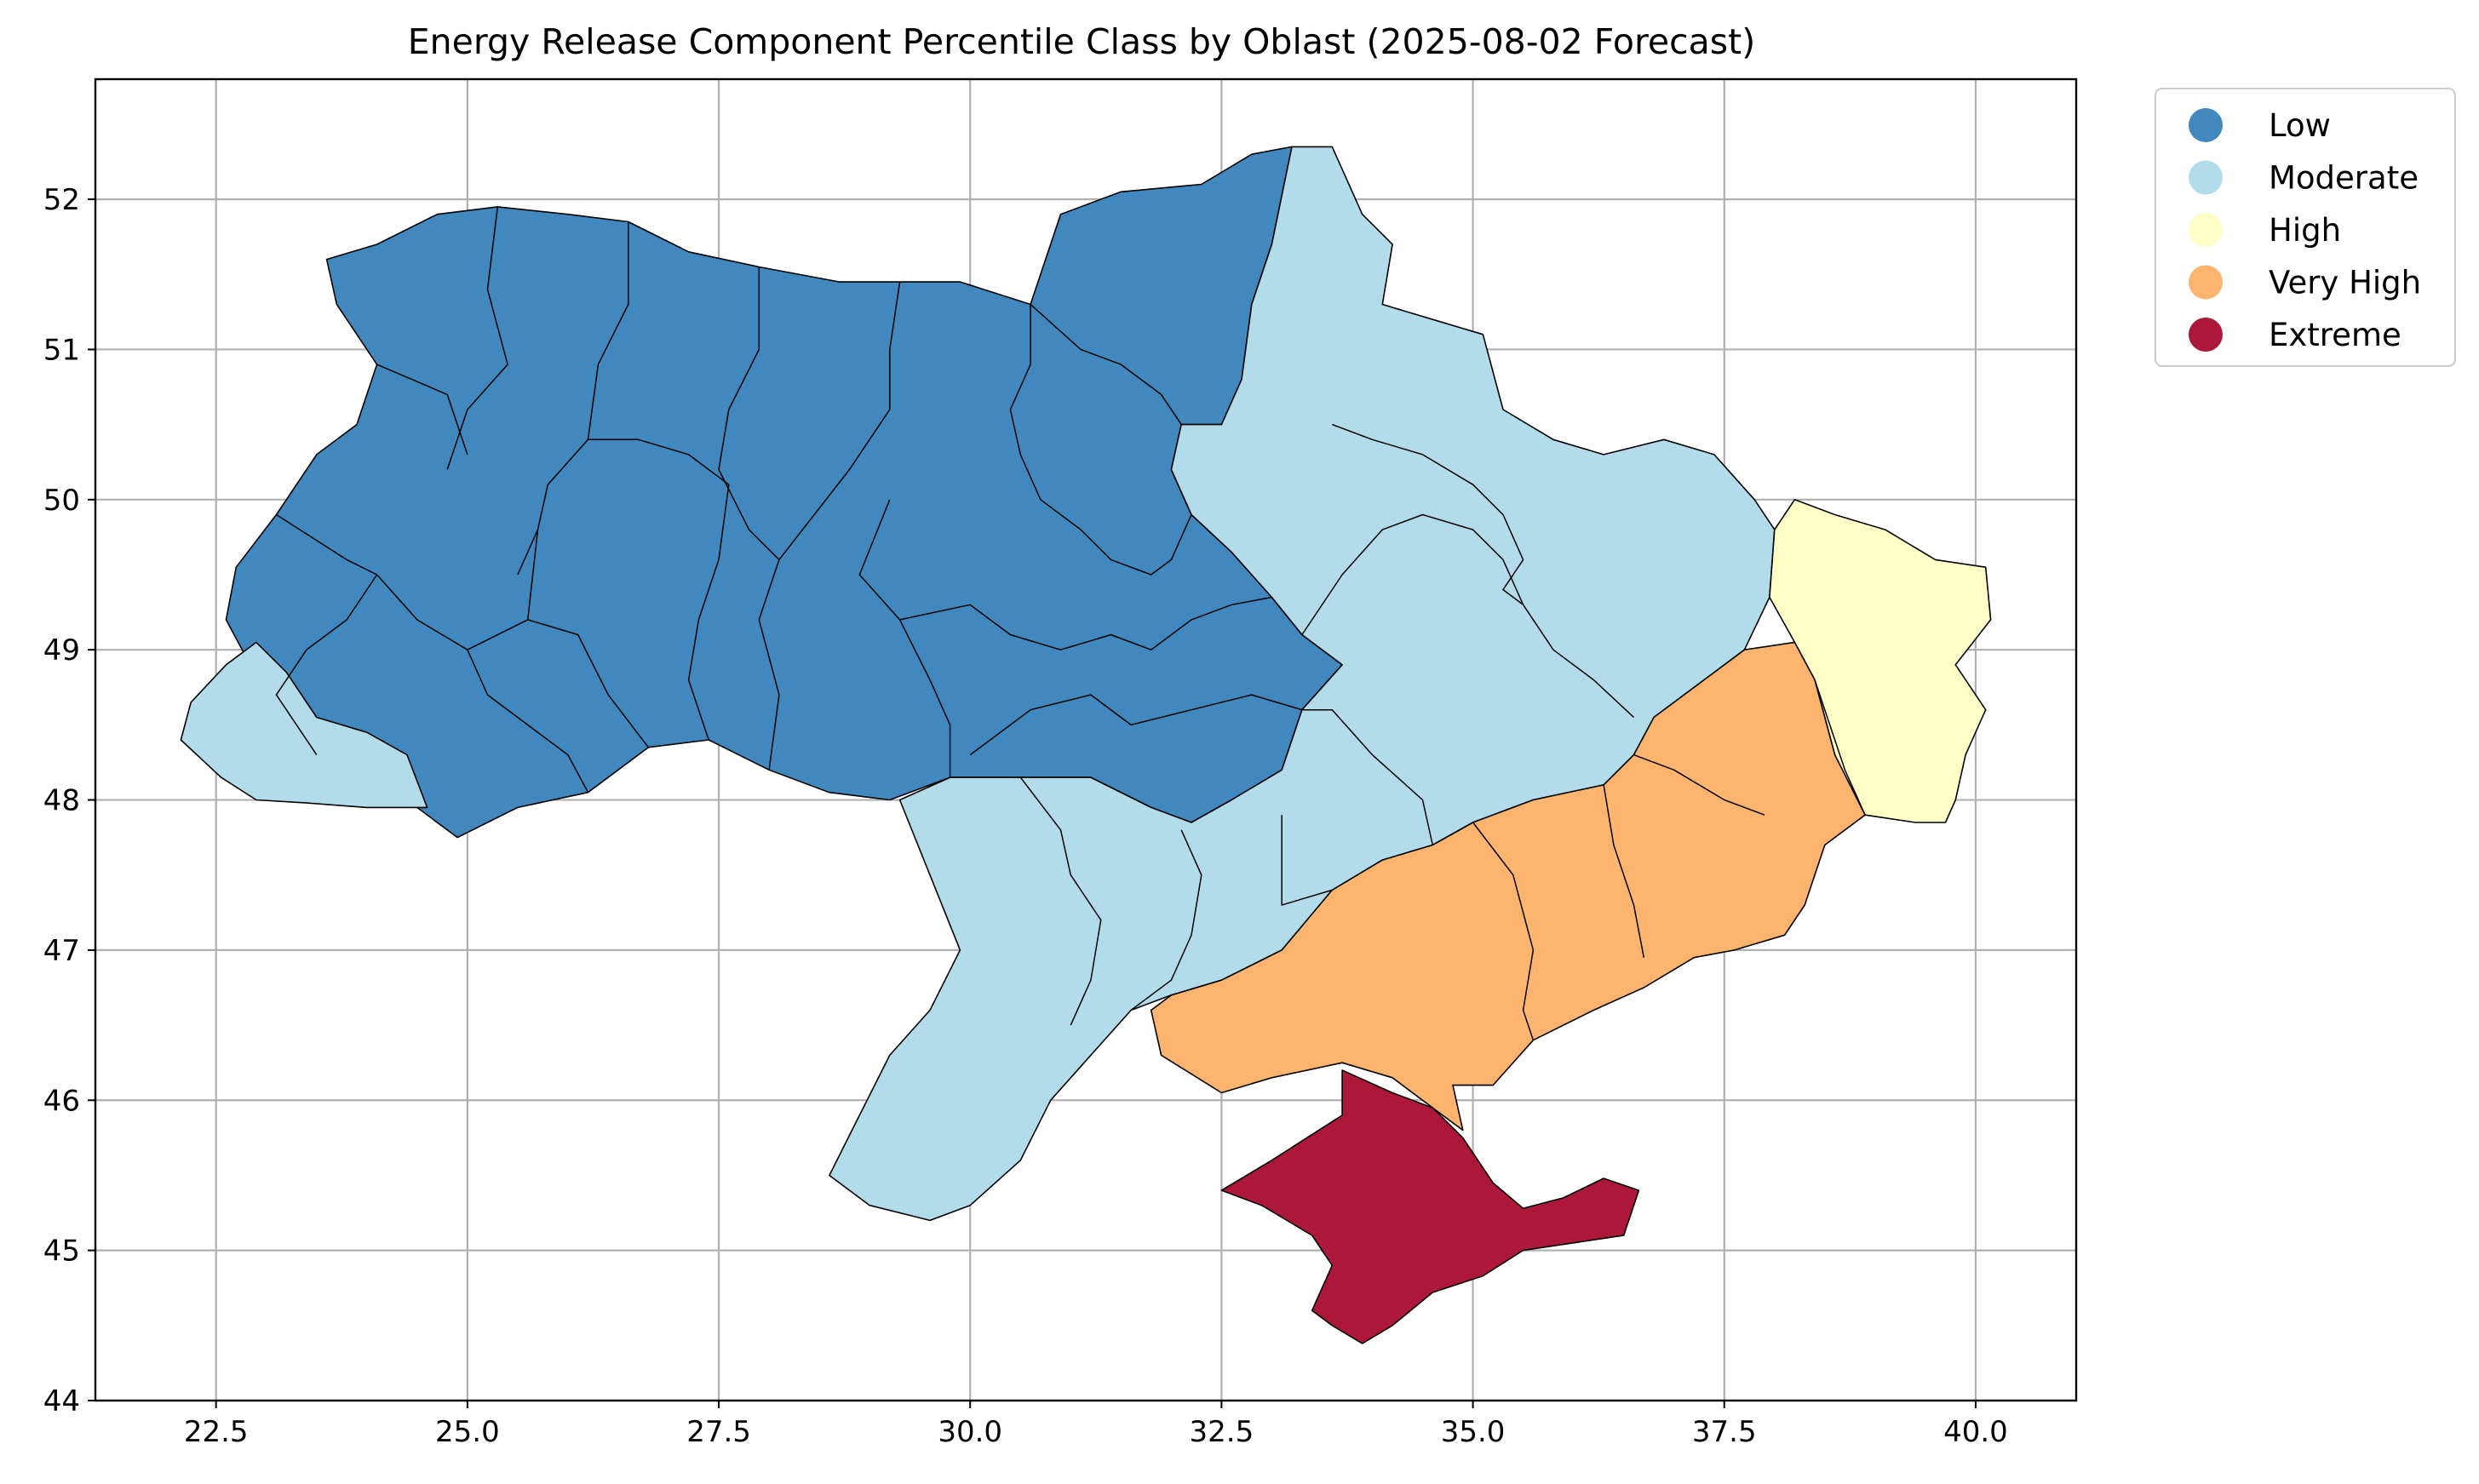 The height and width of the screenshot is (1484, 2479). Describe the element at coordinates (61, 350) in the screenshot. I see `y-tick-label: 51` at that location.